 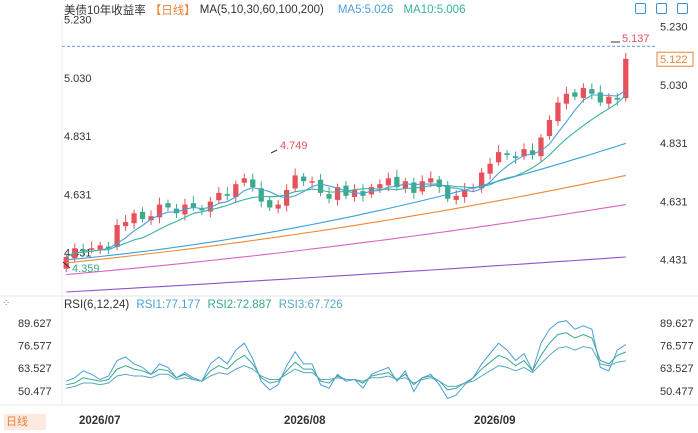 I want to click on rsi-ytick-right: 63.527, so click(x=677, y=369).